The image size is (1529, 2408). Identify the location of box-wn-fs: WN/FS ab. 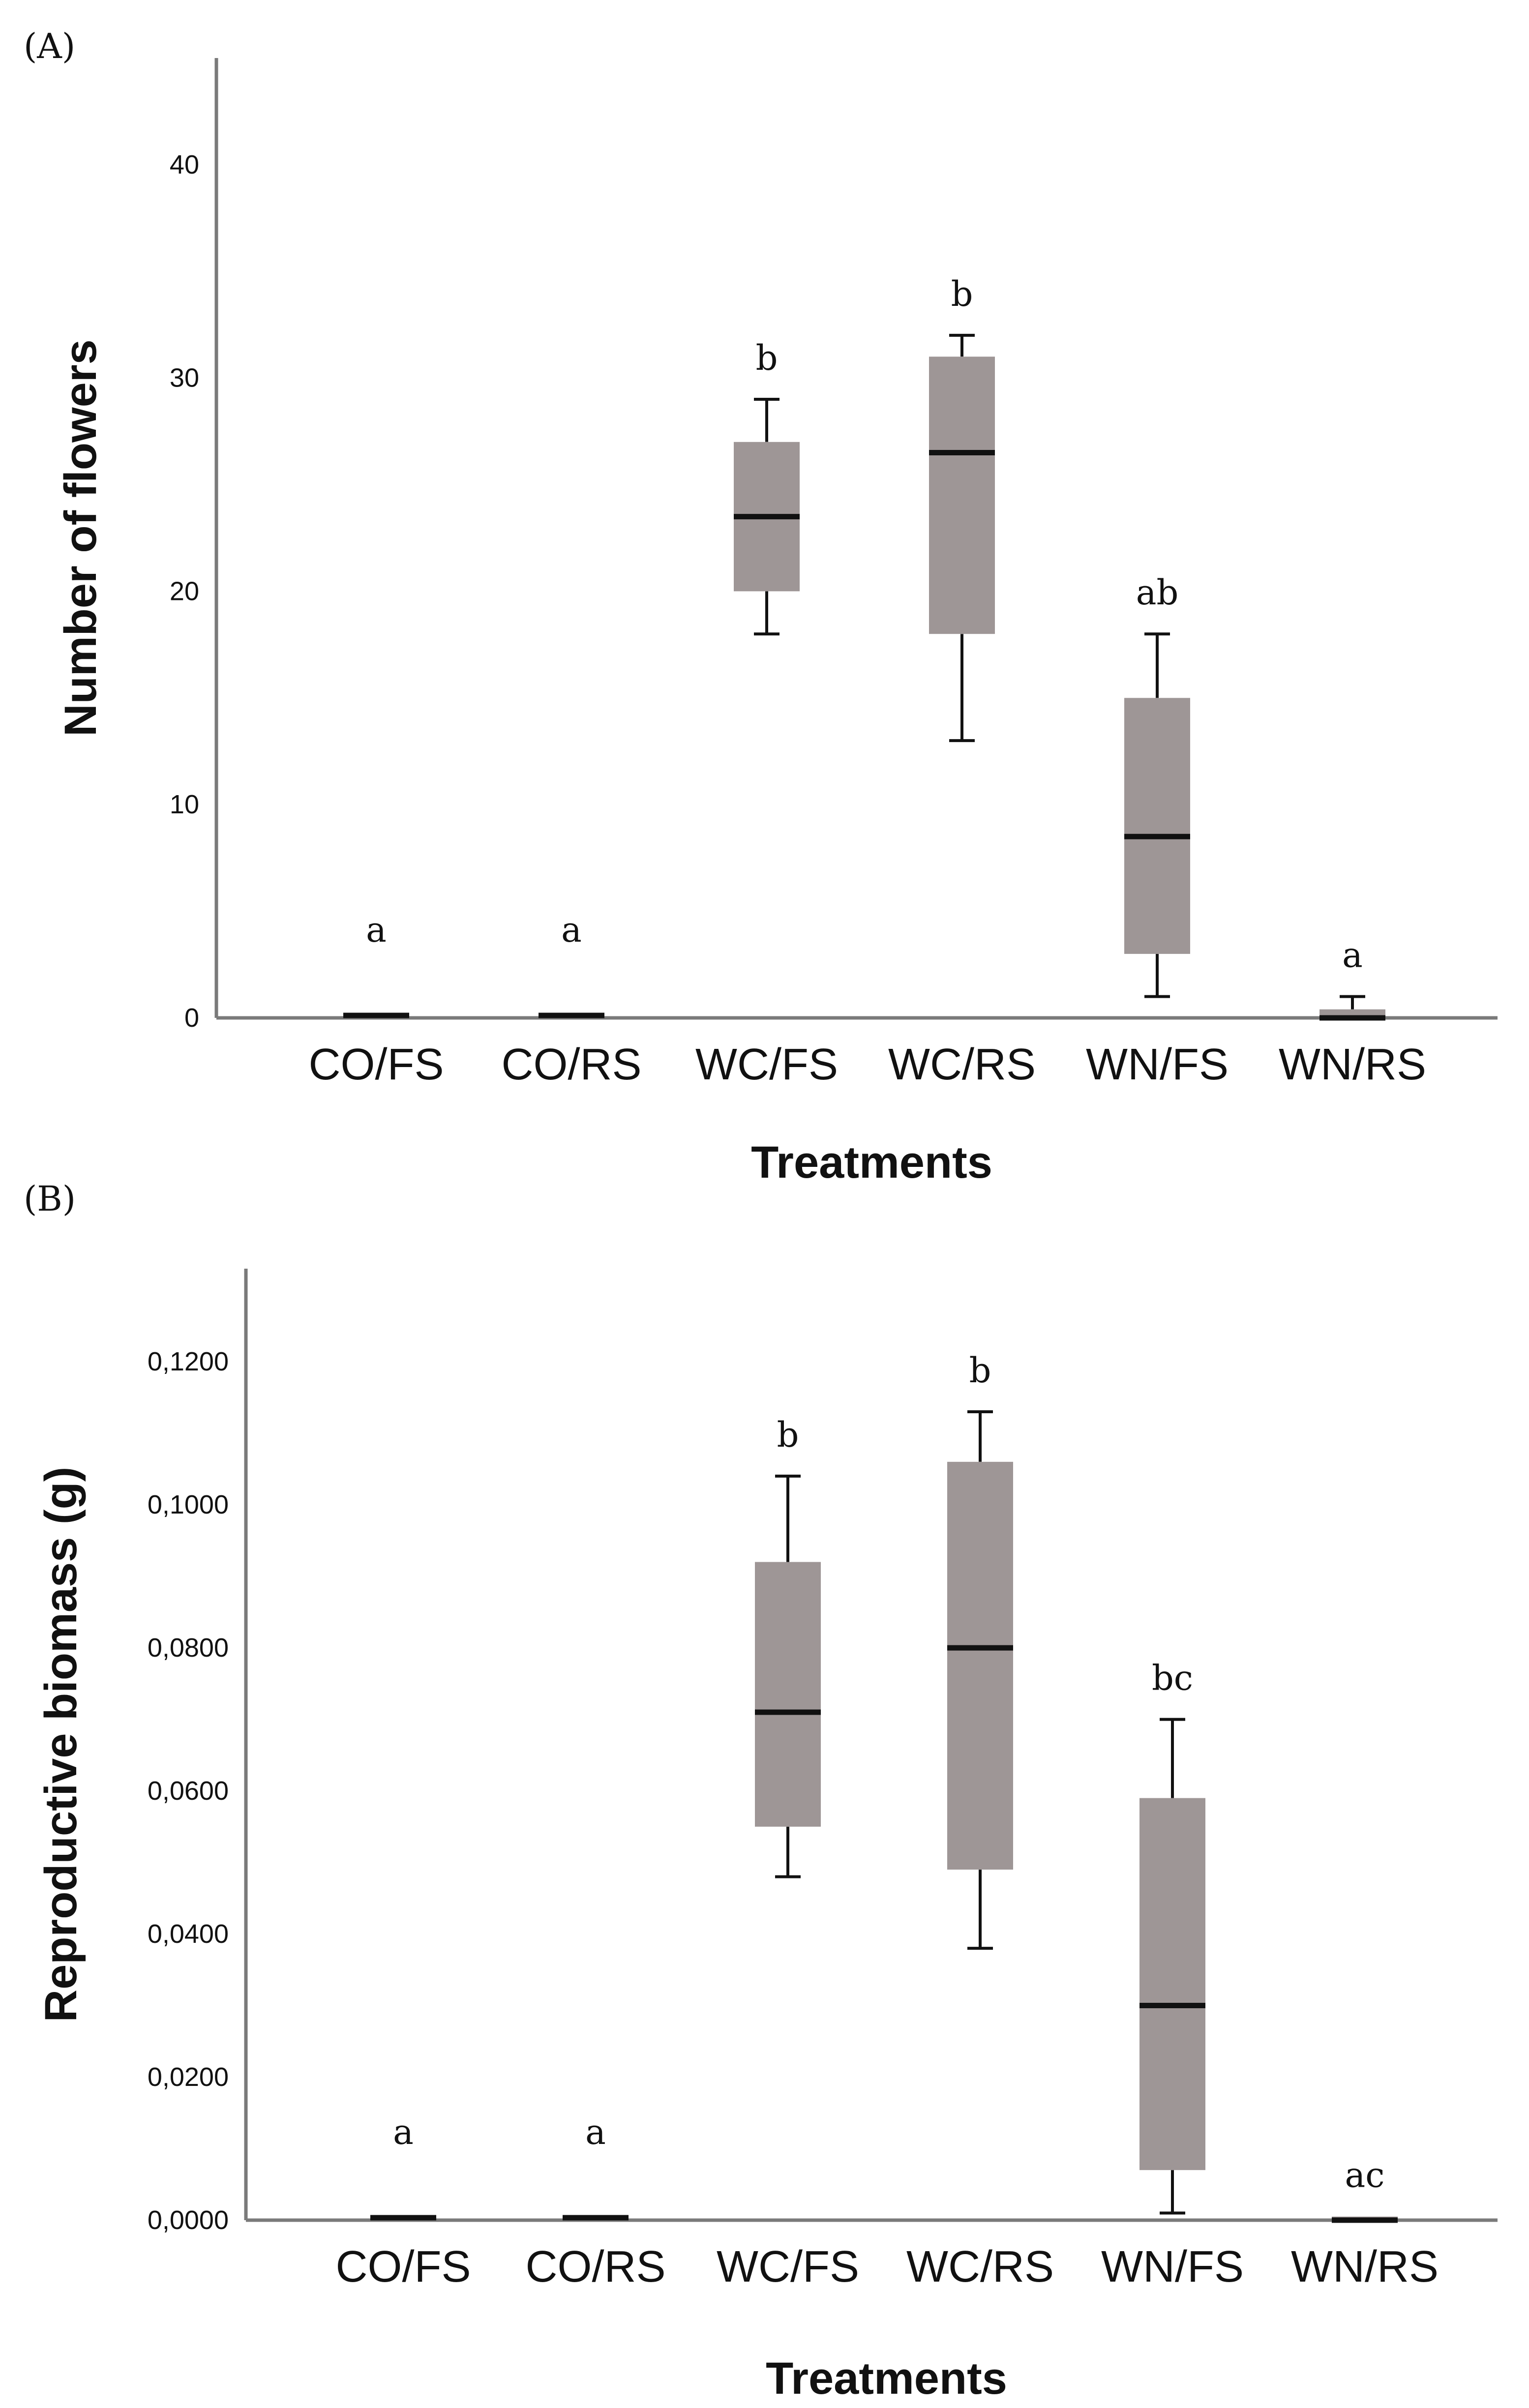
(1157, 830).